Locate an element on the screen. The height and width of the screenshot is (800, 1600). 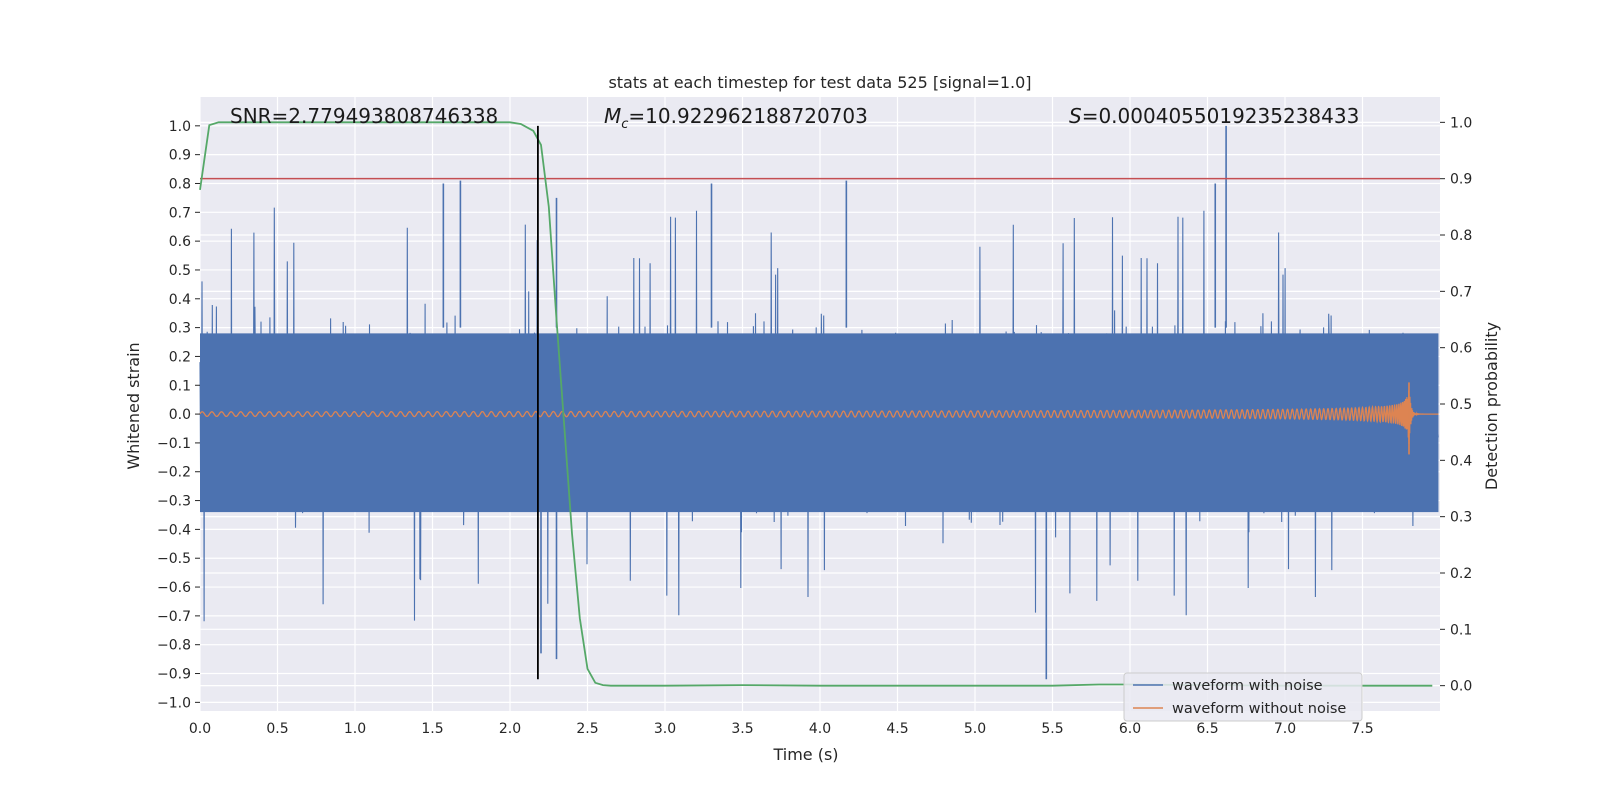
y-left-tick-label: −0.2 is located at coordinates (174, 473).